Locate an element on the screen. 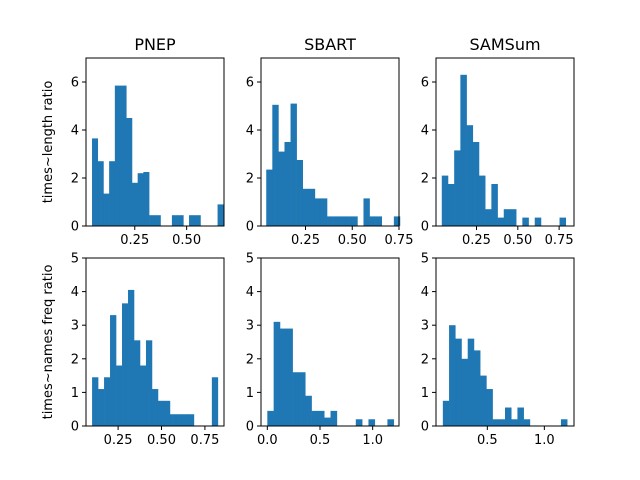 This screenshot has height=480, width=640. chart-panel-2: 0 2 4 6 0.25 0.50 0.75 SBART is located at coordinates (330, 141).